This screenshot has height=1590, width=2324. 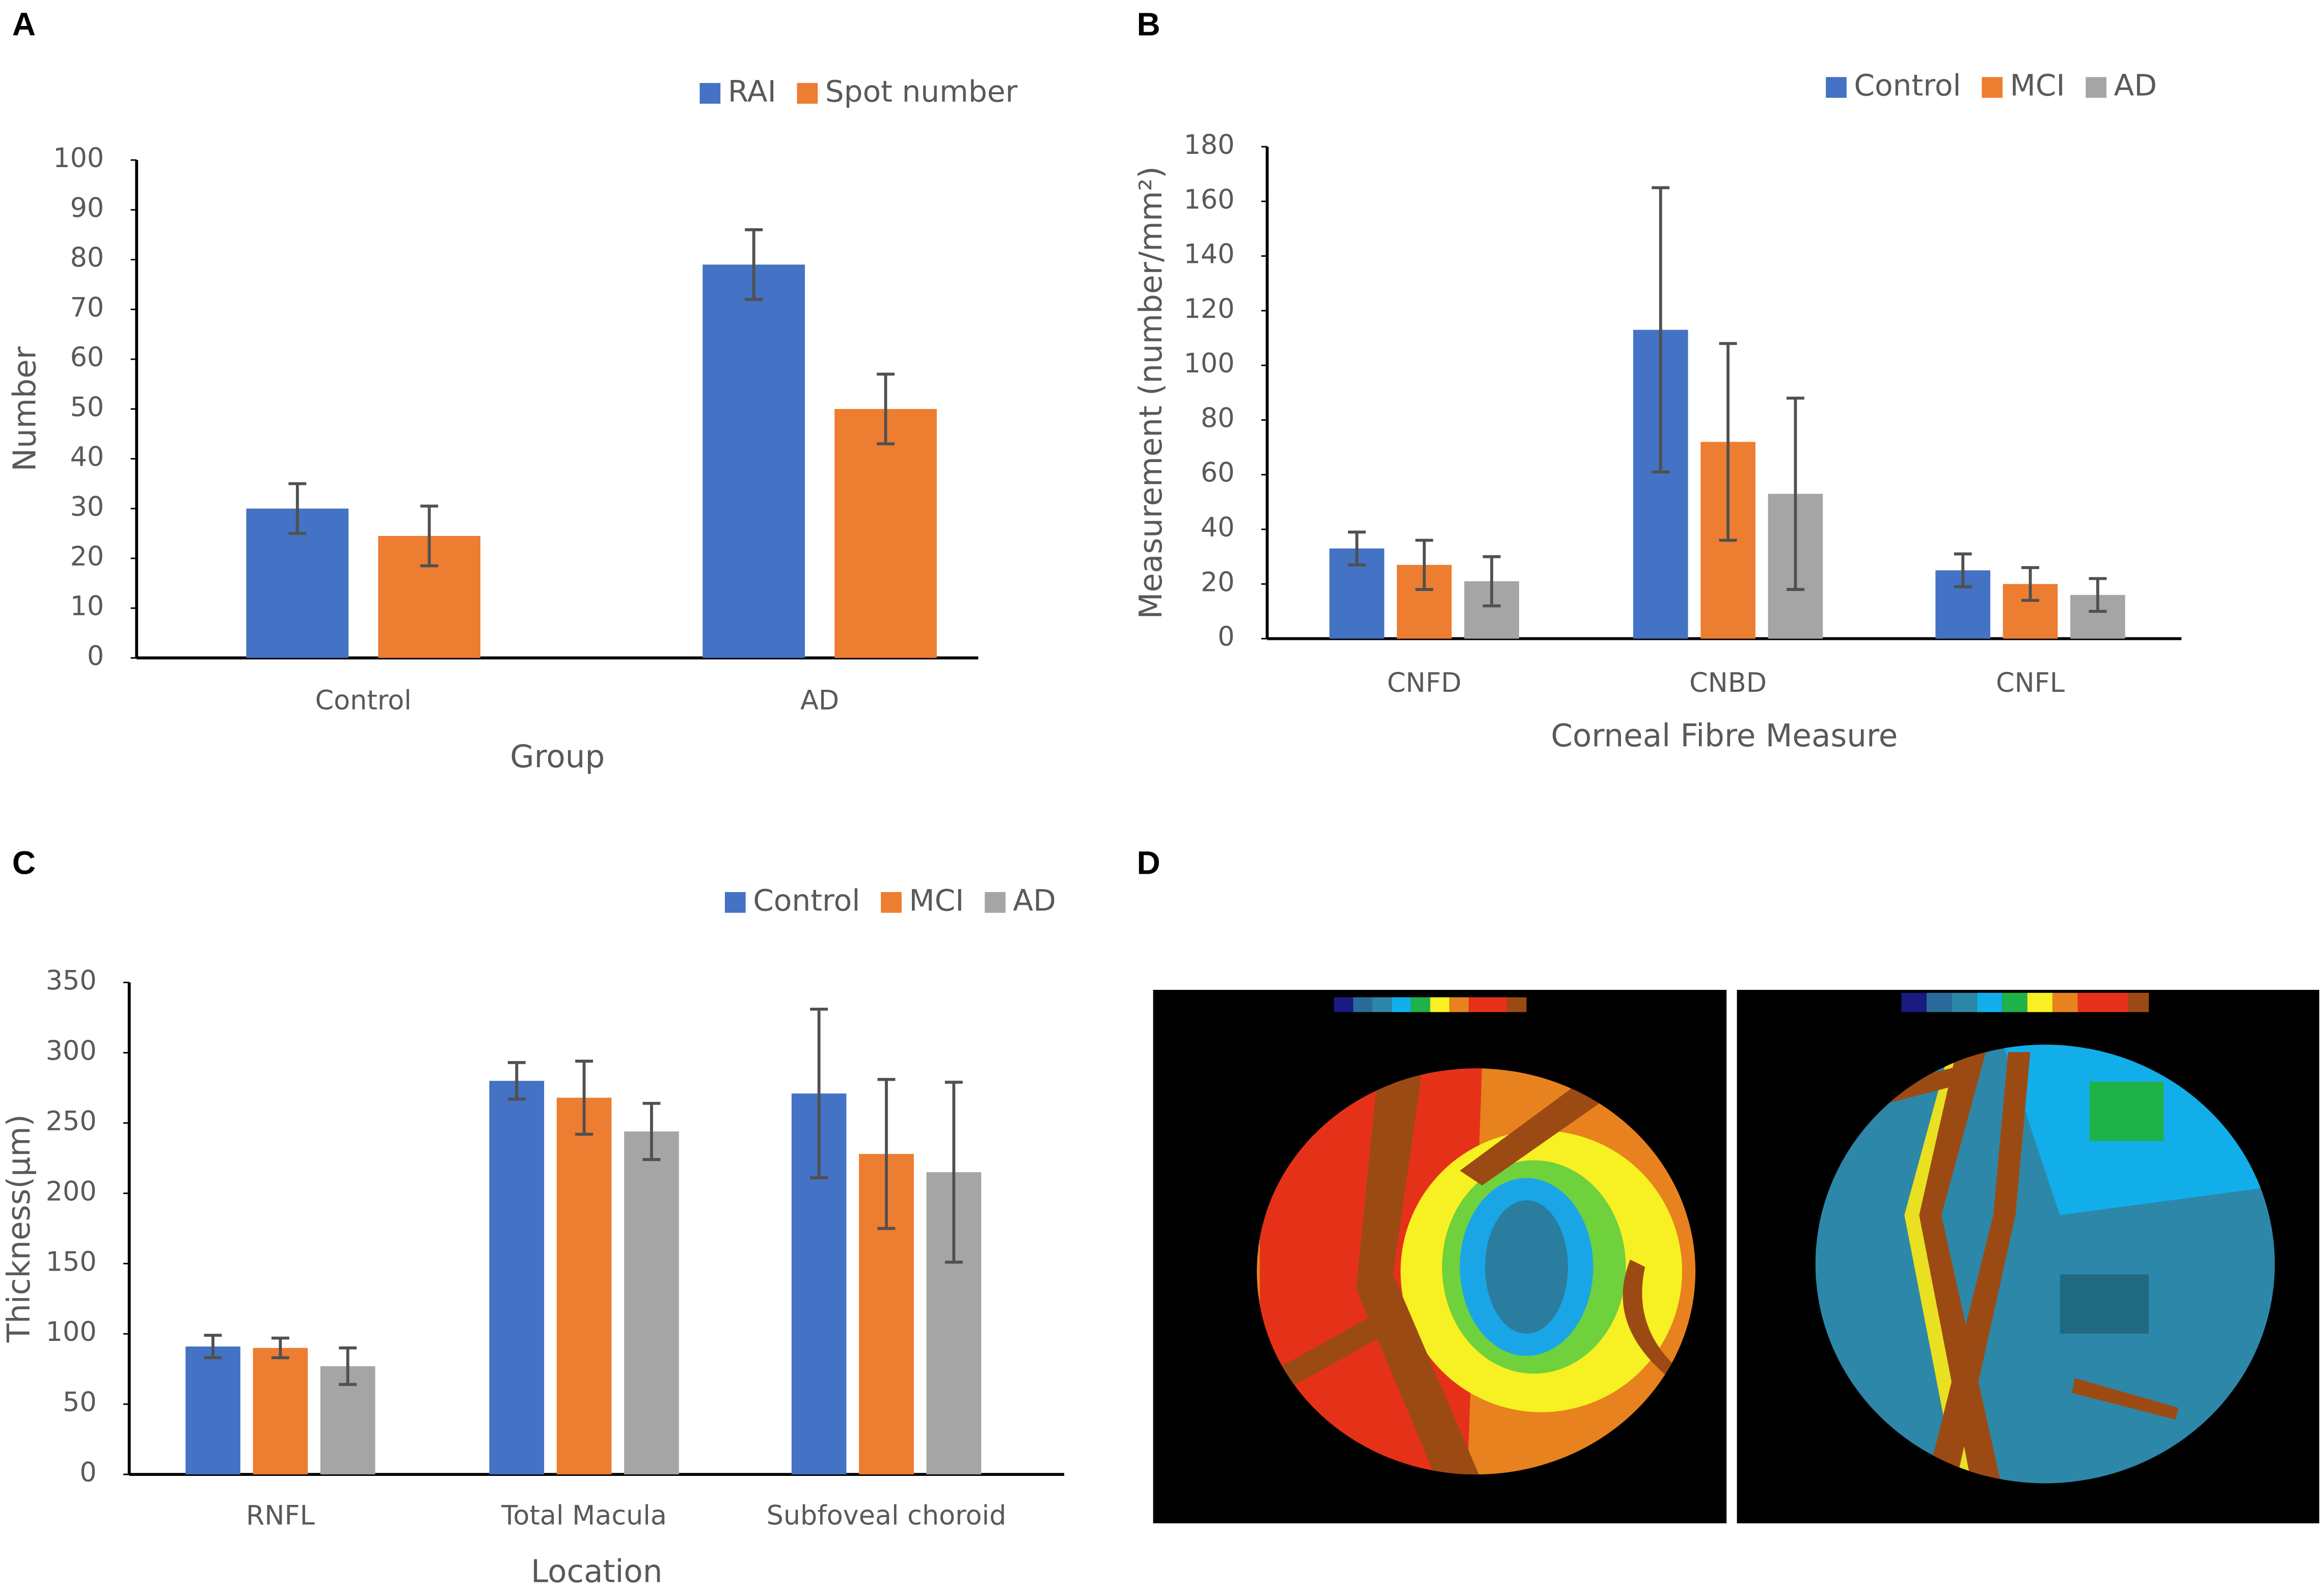 I want to click on y-tick-label: 10, so click(x=87, y=606).